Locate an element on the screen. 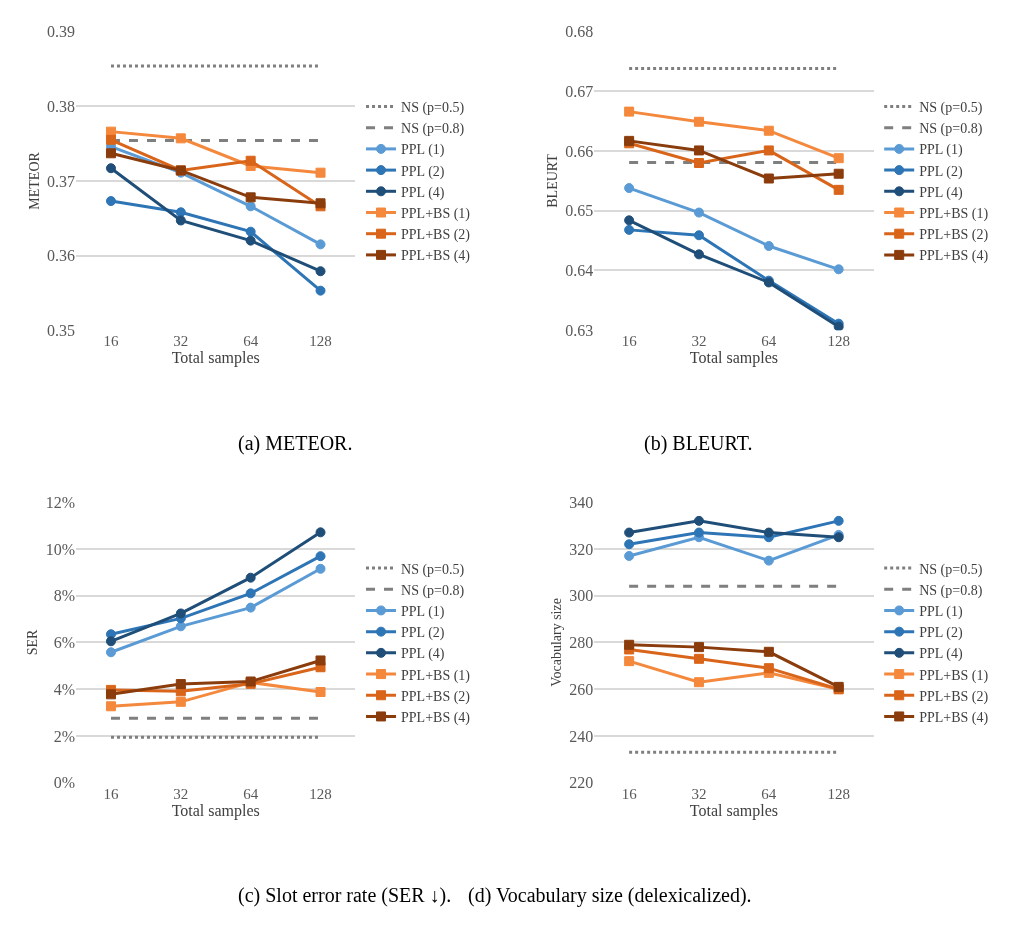  y-tick-label: 280 is located at coordinates (581, 643).